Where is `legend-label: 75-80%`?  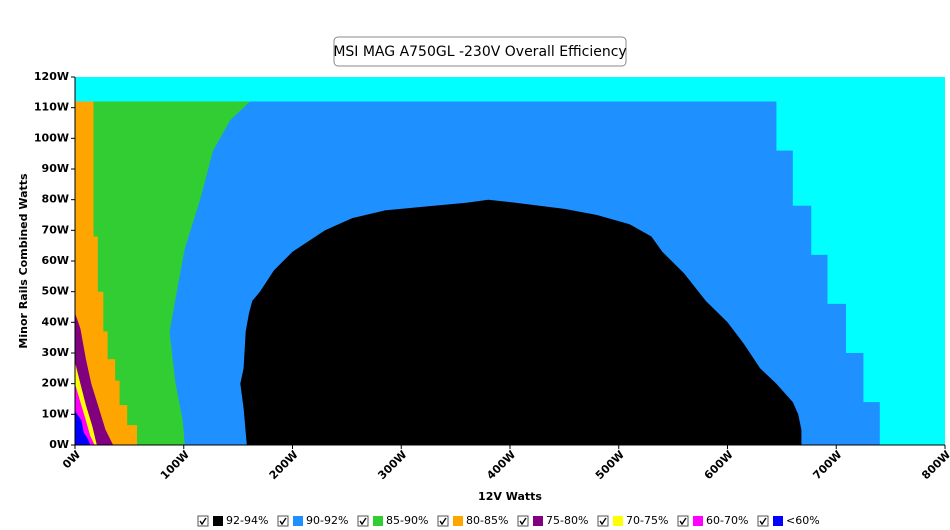
legend-label: 75-80% is located at coordinates (567, 520).